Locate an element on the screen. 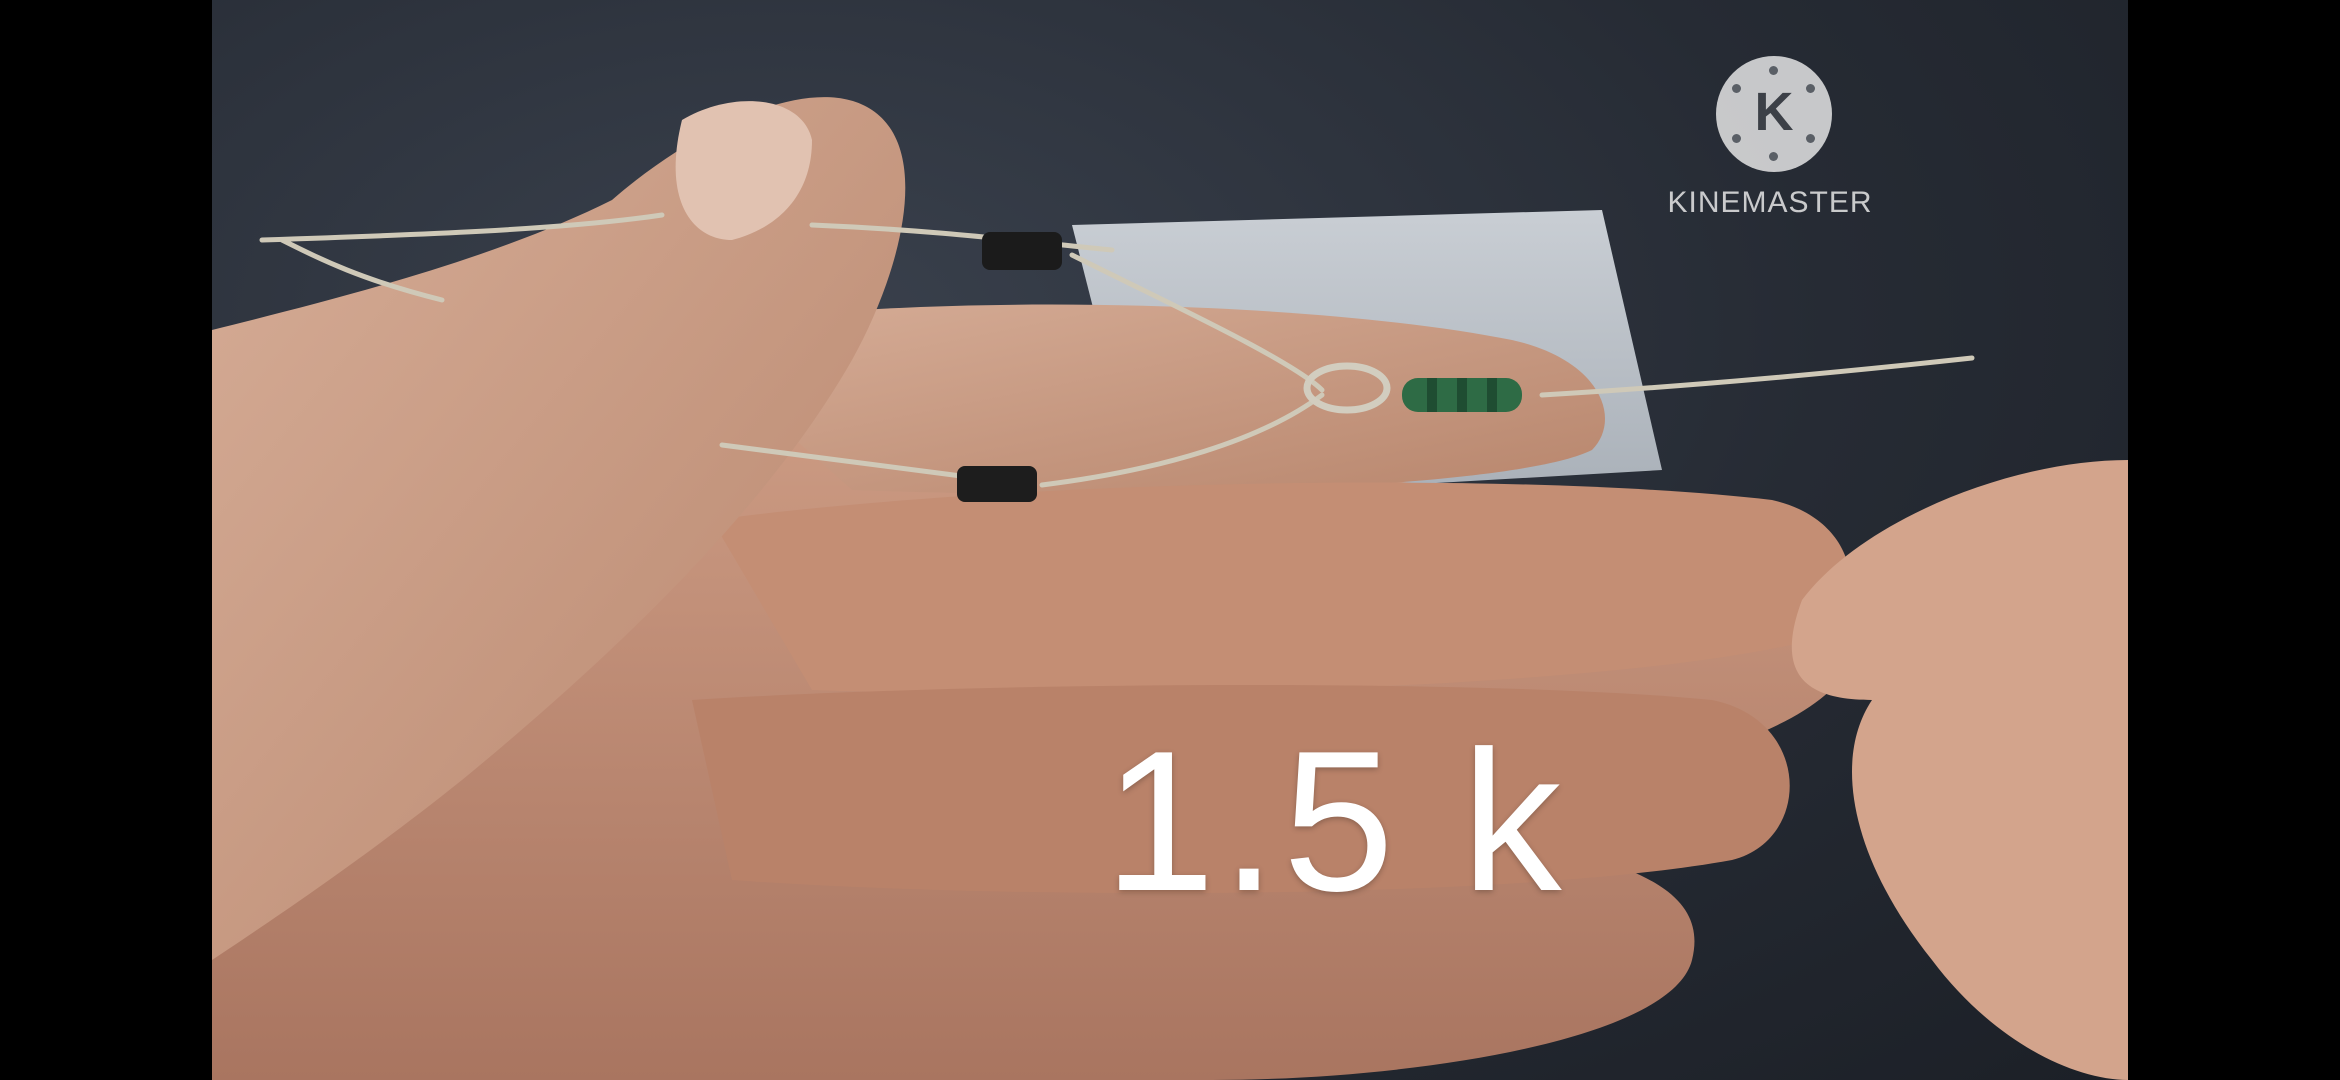 Image resolution: width=2340 pixels, height=1080 pixels. kinemaster-logo-icon: K is located at coordinates (1774, 114).